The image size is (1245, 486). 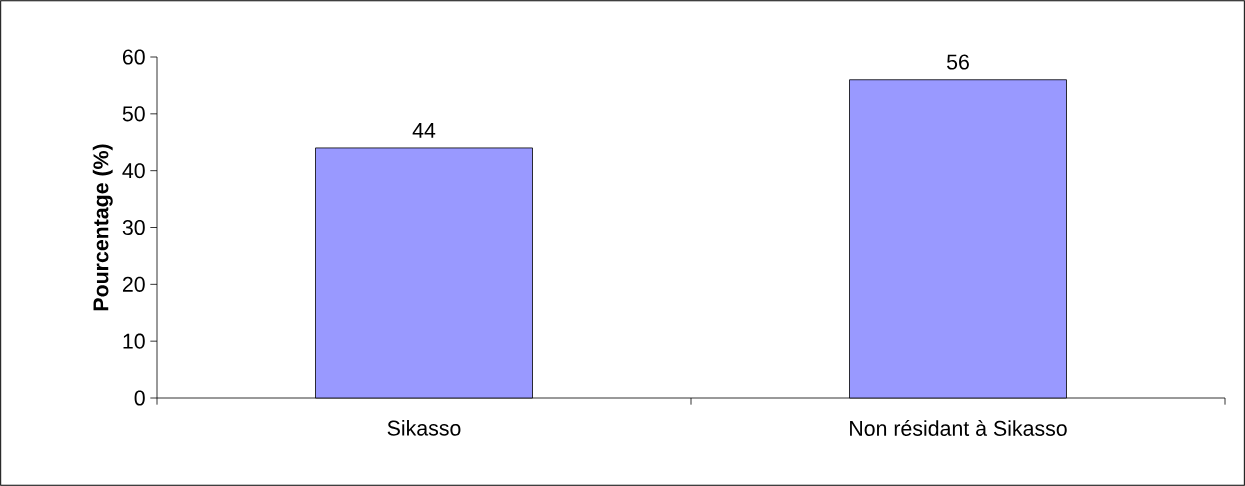 I want to click on y-axis-title: Pourcentage (%), so click(x=102, y=227).